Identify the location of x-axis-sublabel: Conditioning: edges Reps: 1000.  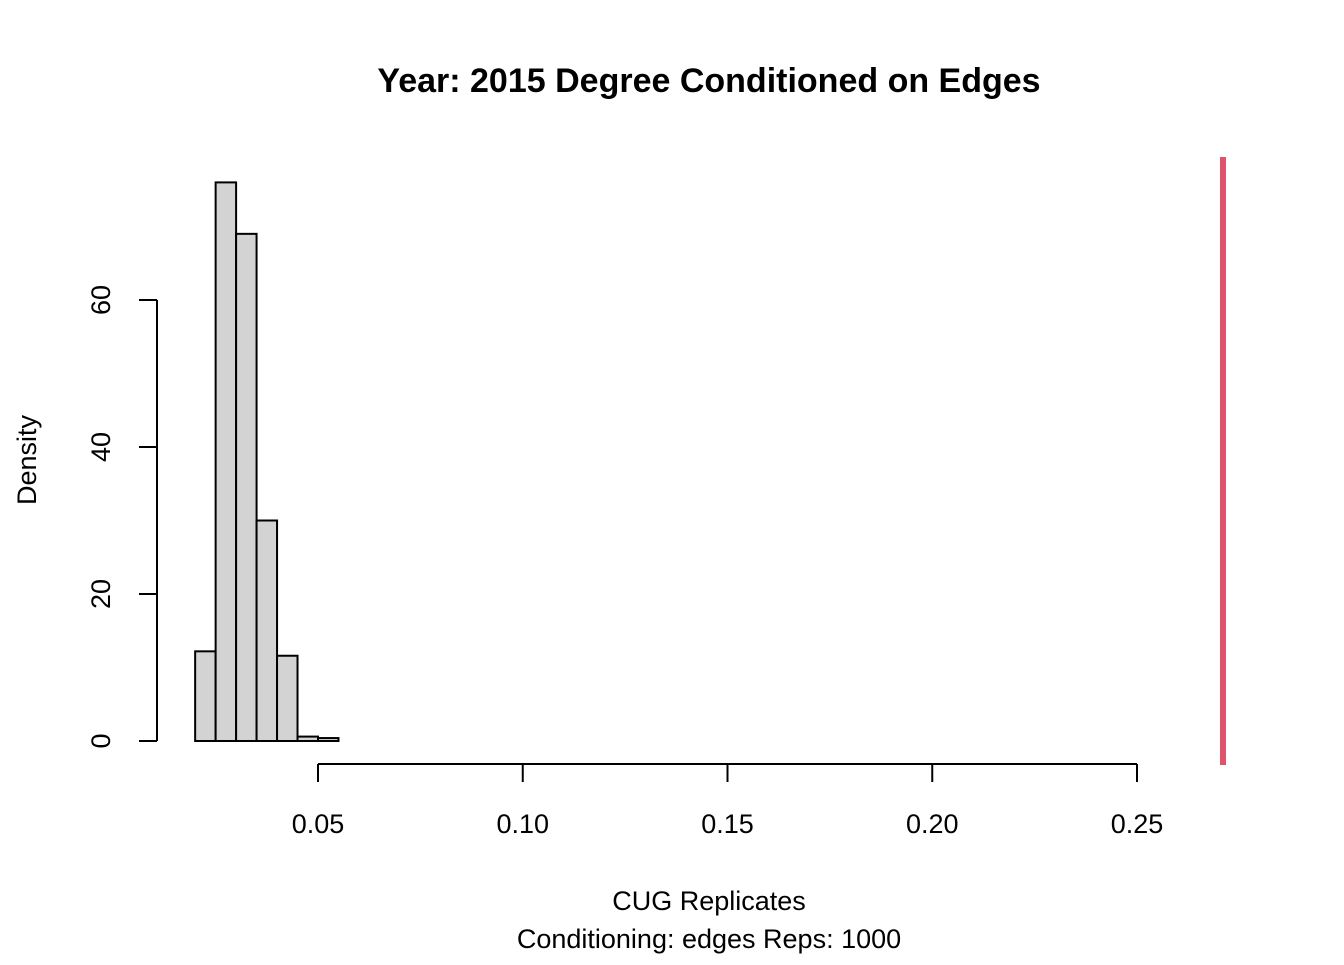
(709, 939).